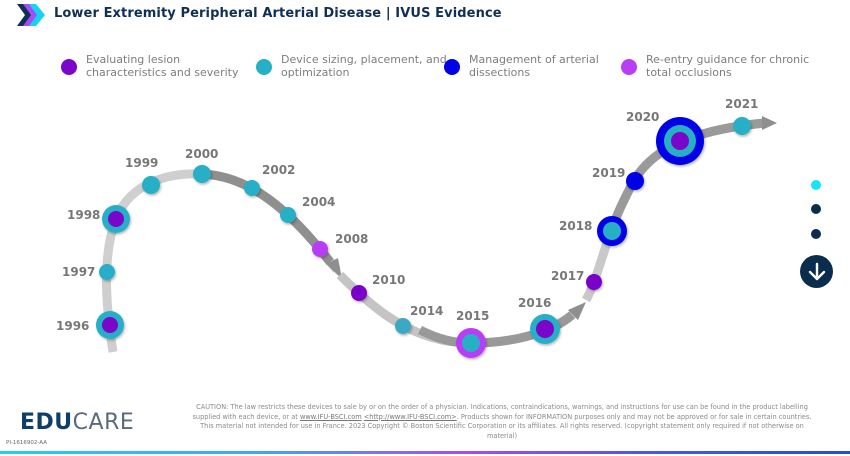 This screenshot has width=850, height=456. What do you see at coordinates (472, 316) in the screenshot?
I see `year-label: 2015` at bounding box center [472, 316].